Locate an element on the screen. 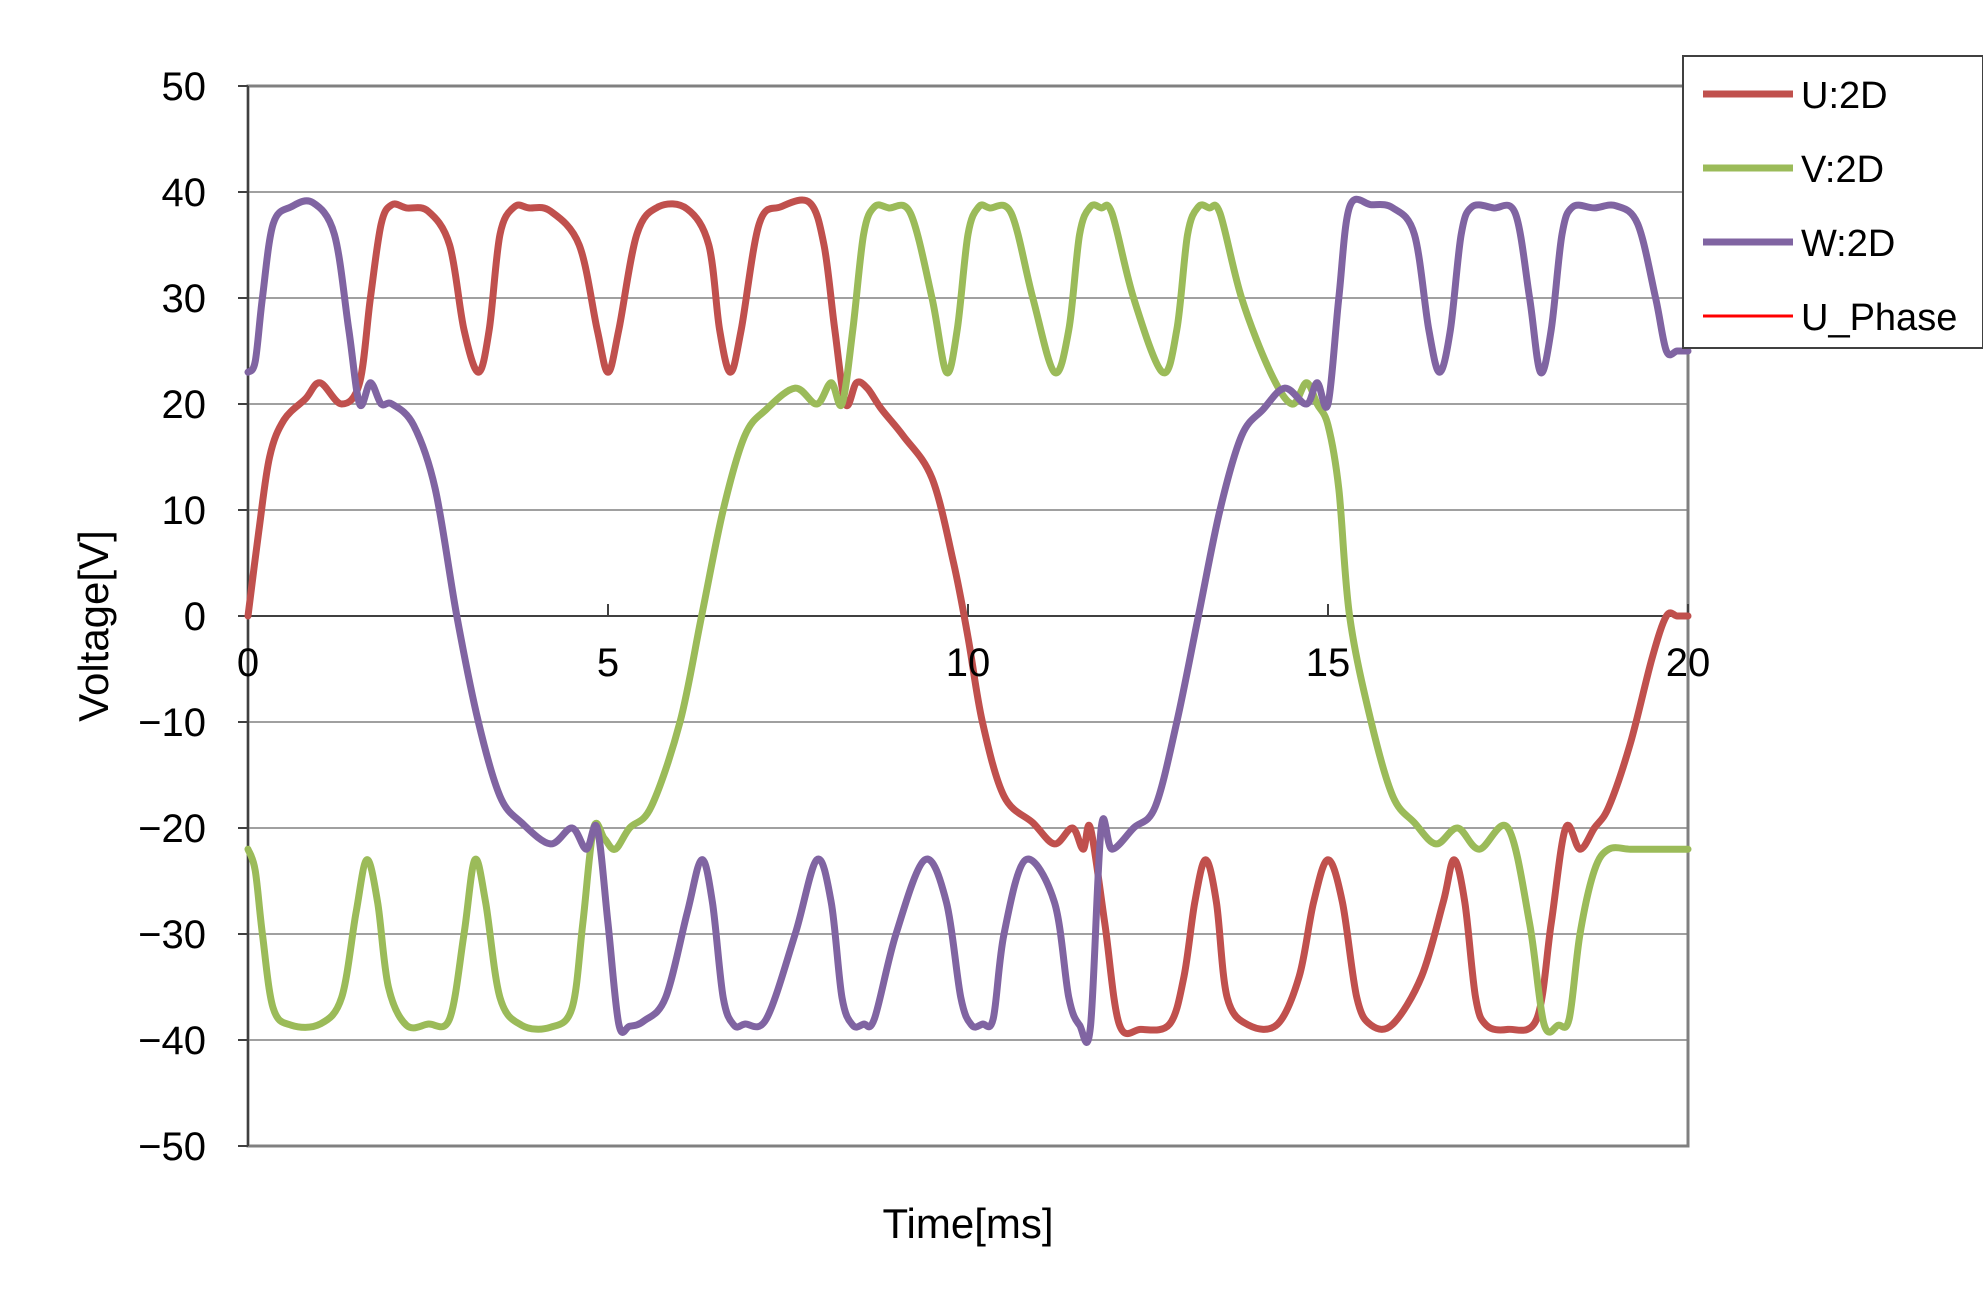  y-tick-label: 10 is located at coordinates (184, 511).